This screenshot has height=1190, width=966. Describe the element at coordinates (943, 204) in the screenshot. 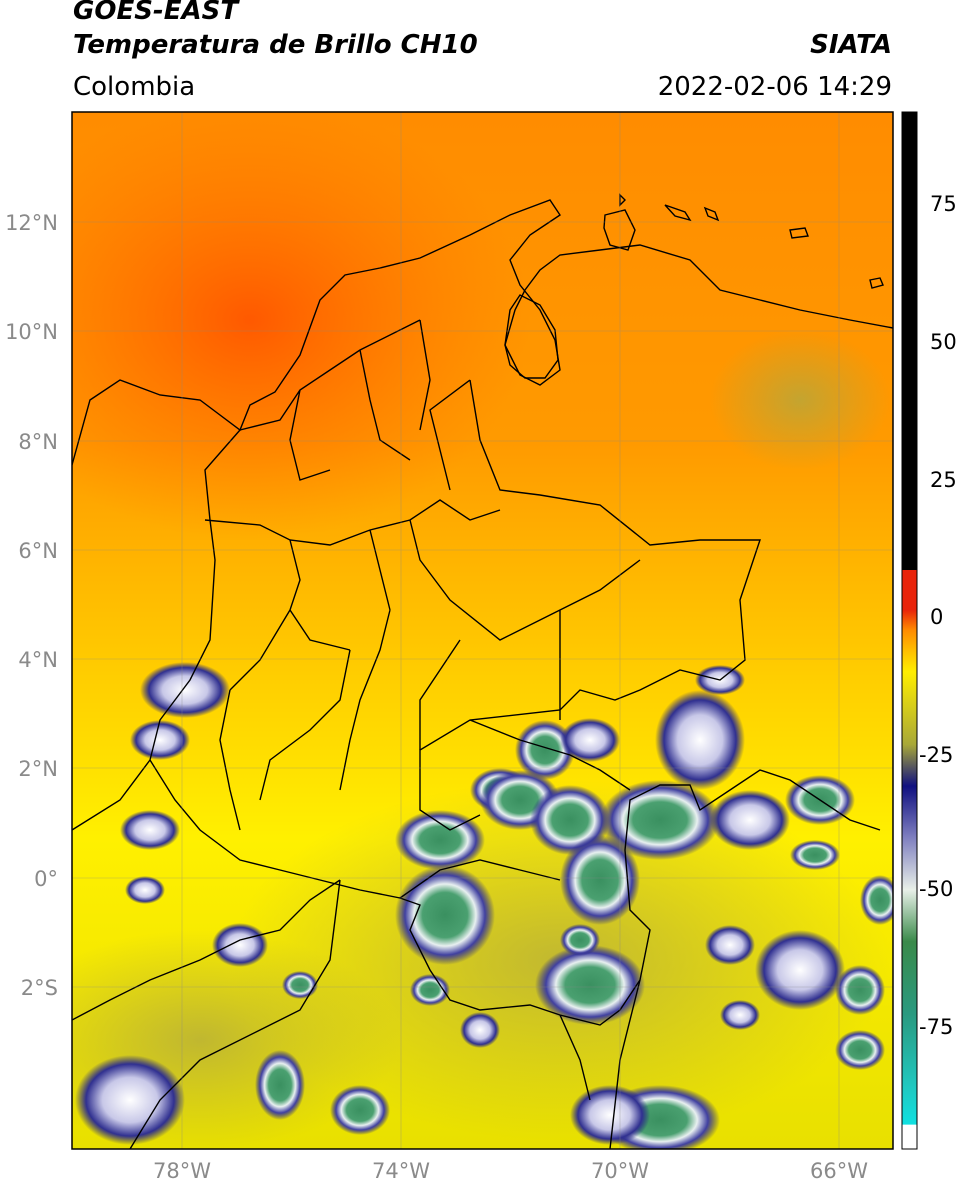

I see `colorbar-label-75: 75` at that location.